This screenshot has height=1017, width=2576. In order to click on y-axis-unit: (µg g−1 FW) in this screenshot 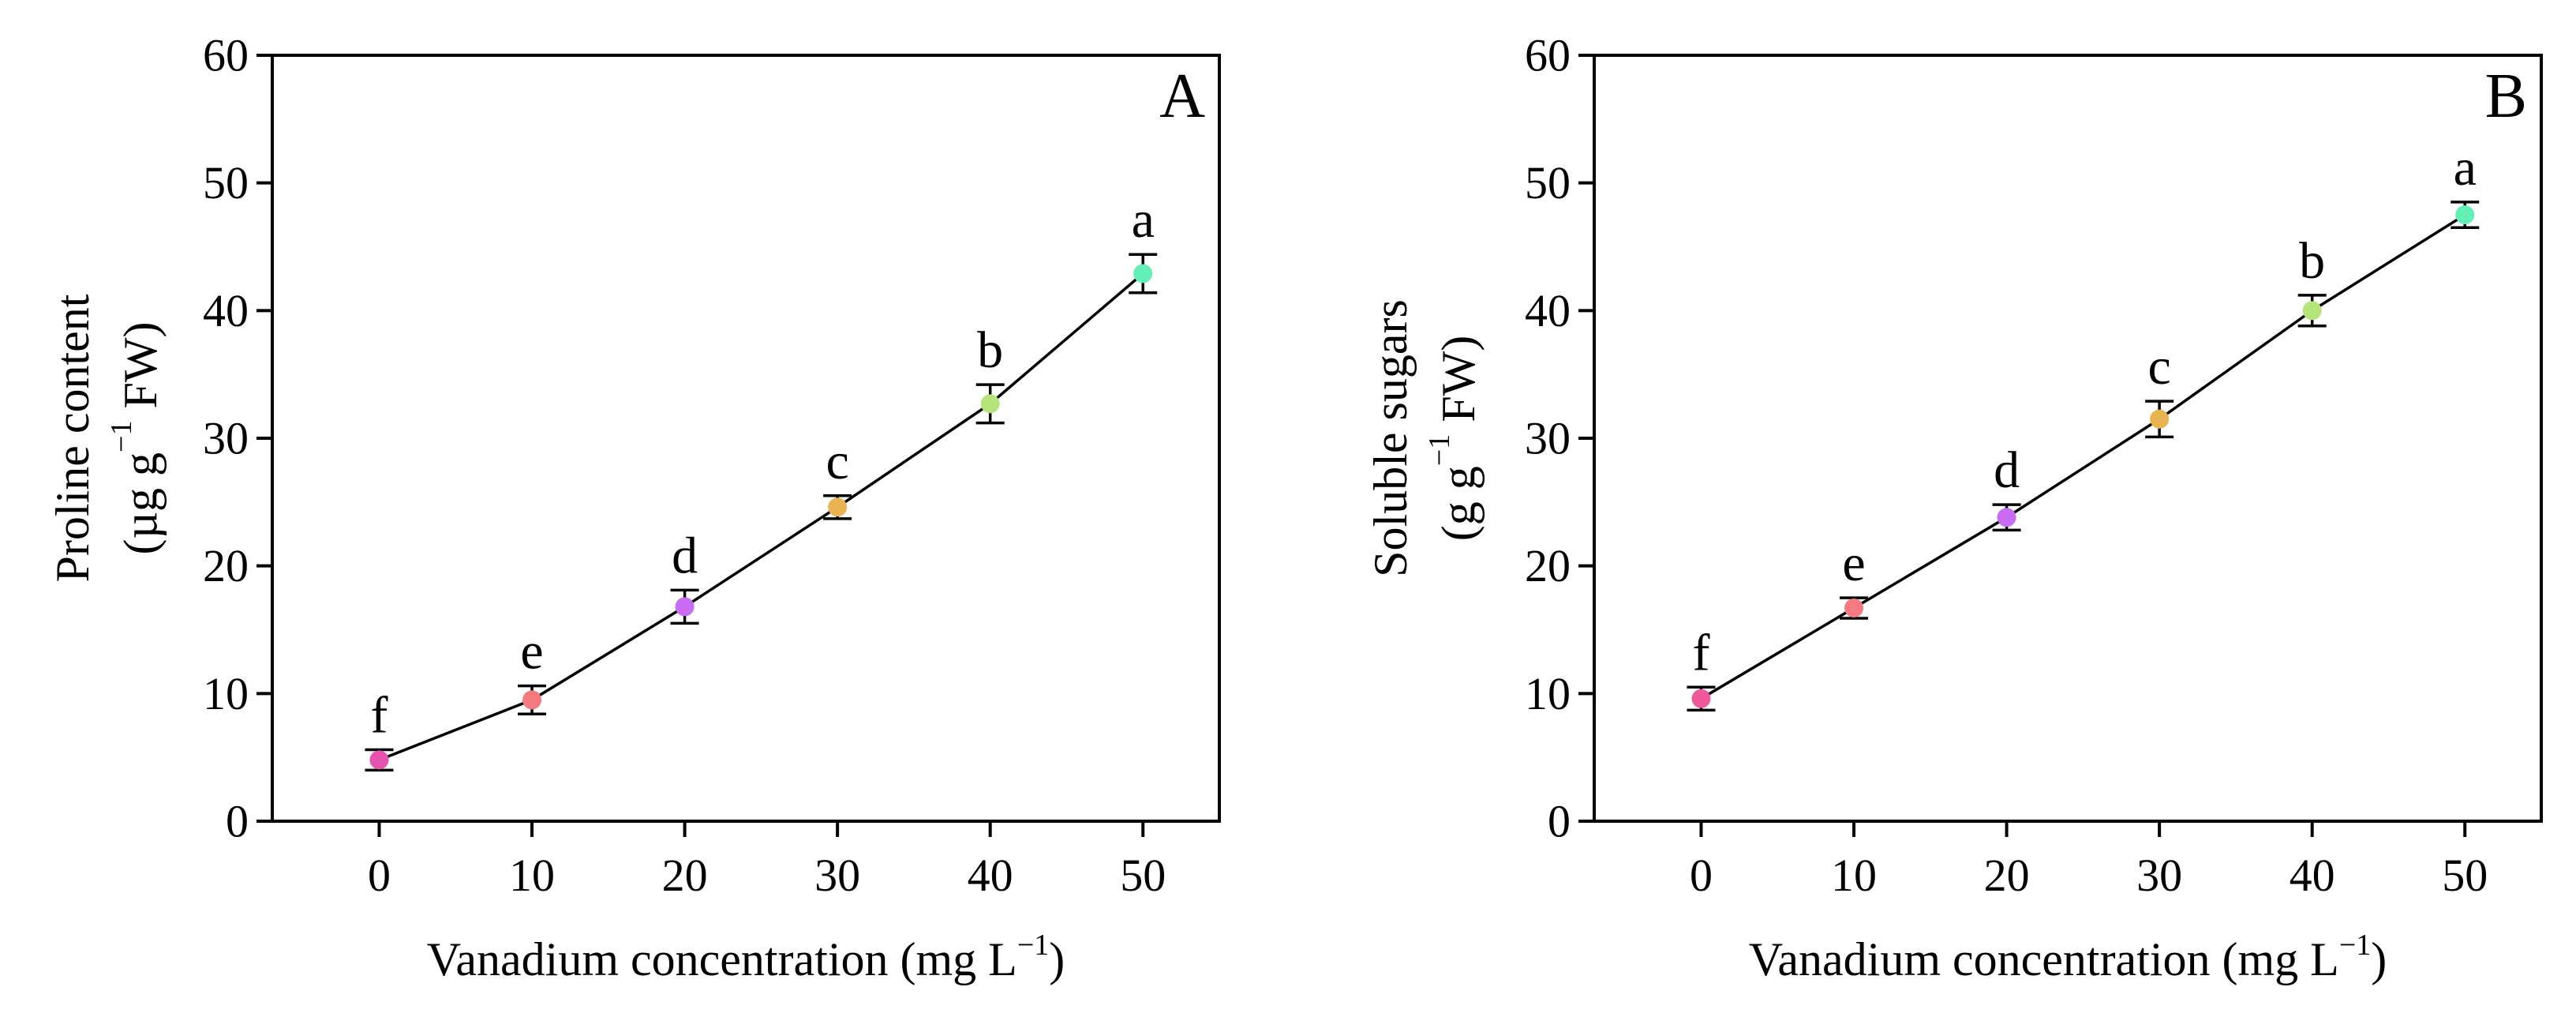, I will do `click(136, 438)`.